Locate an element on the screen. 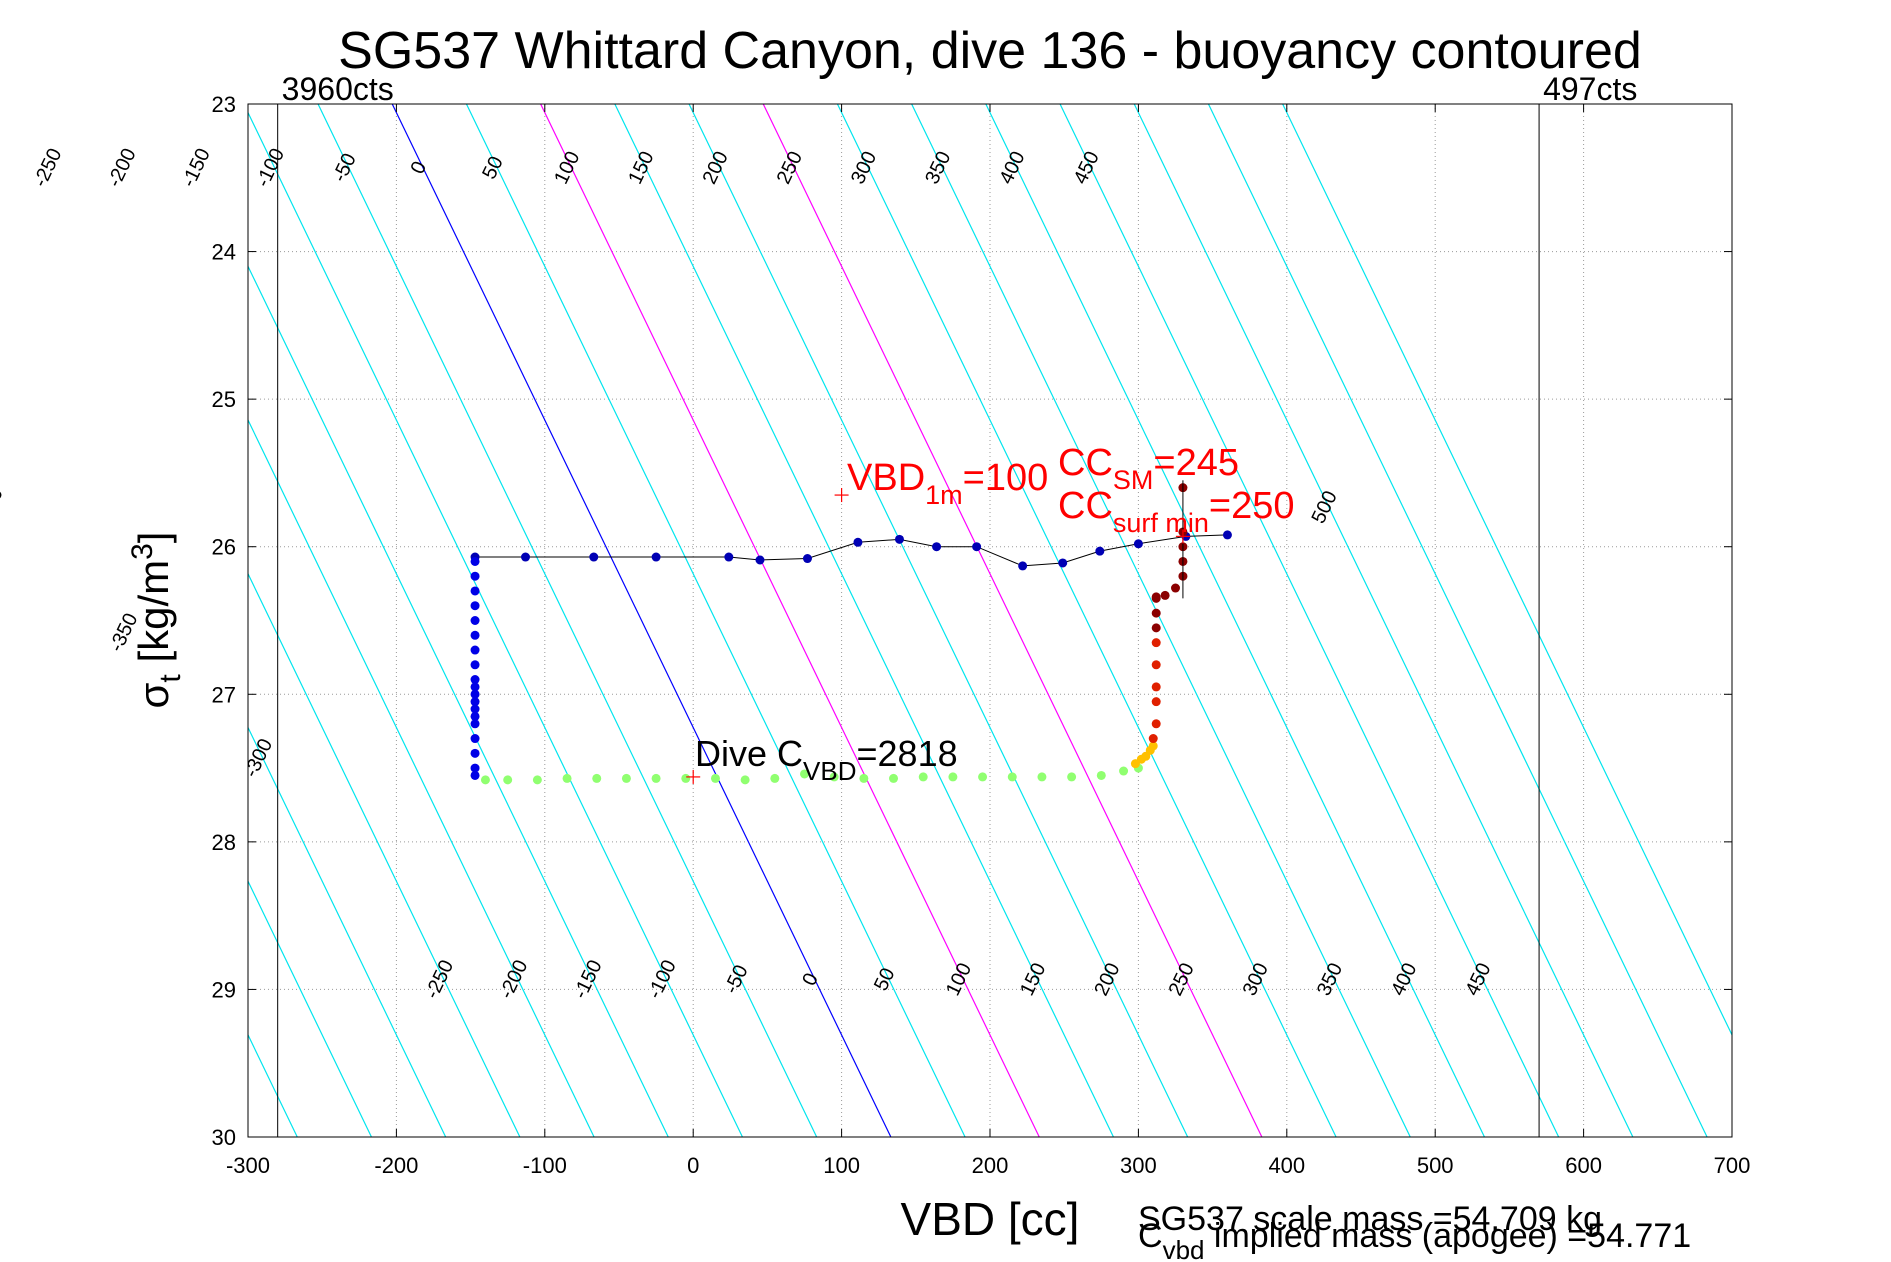 The width and height of the screenshot is (1891, 1262). y-tick-label: 23 is located at coordinates (224, 104).